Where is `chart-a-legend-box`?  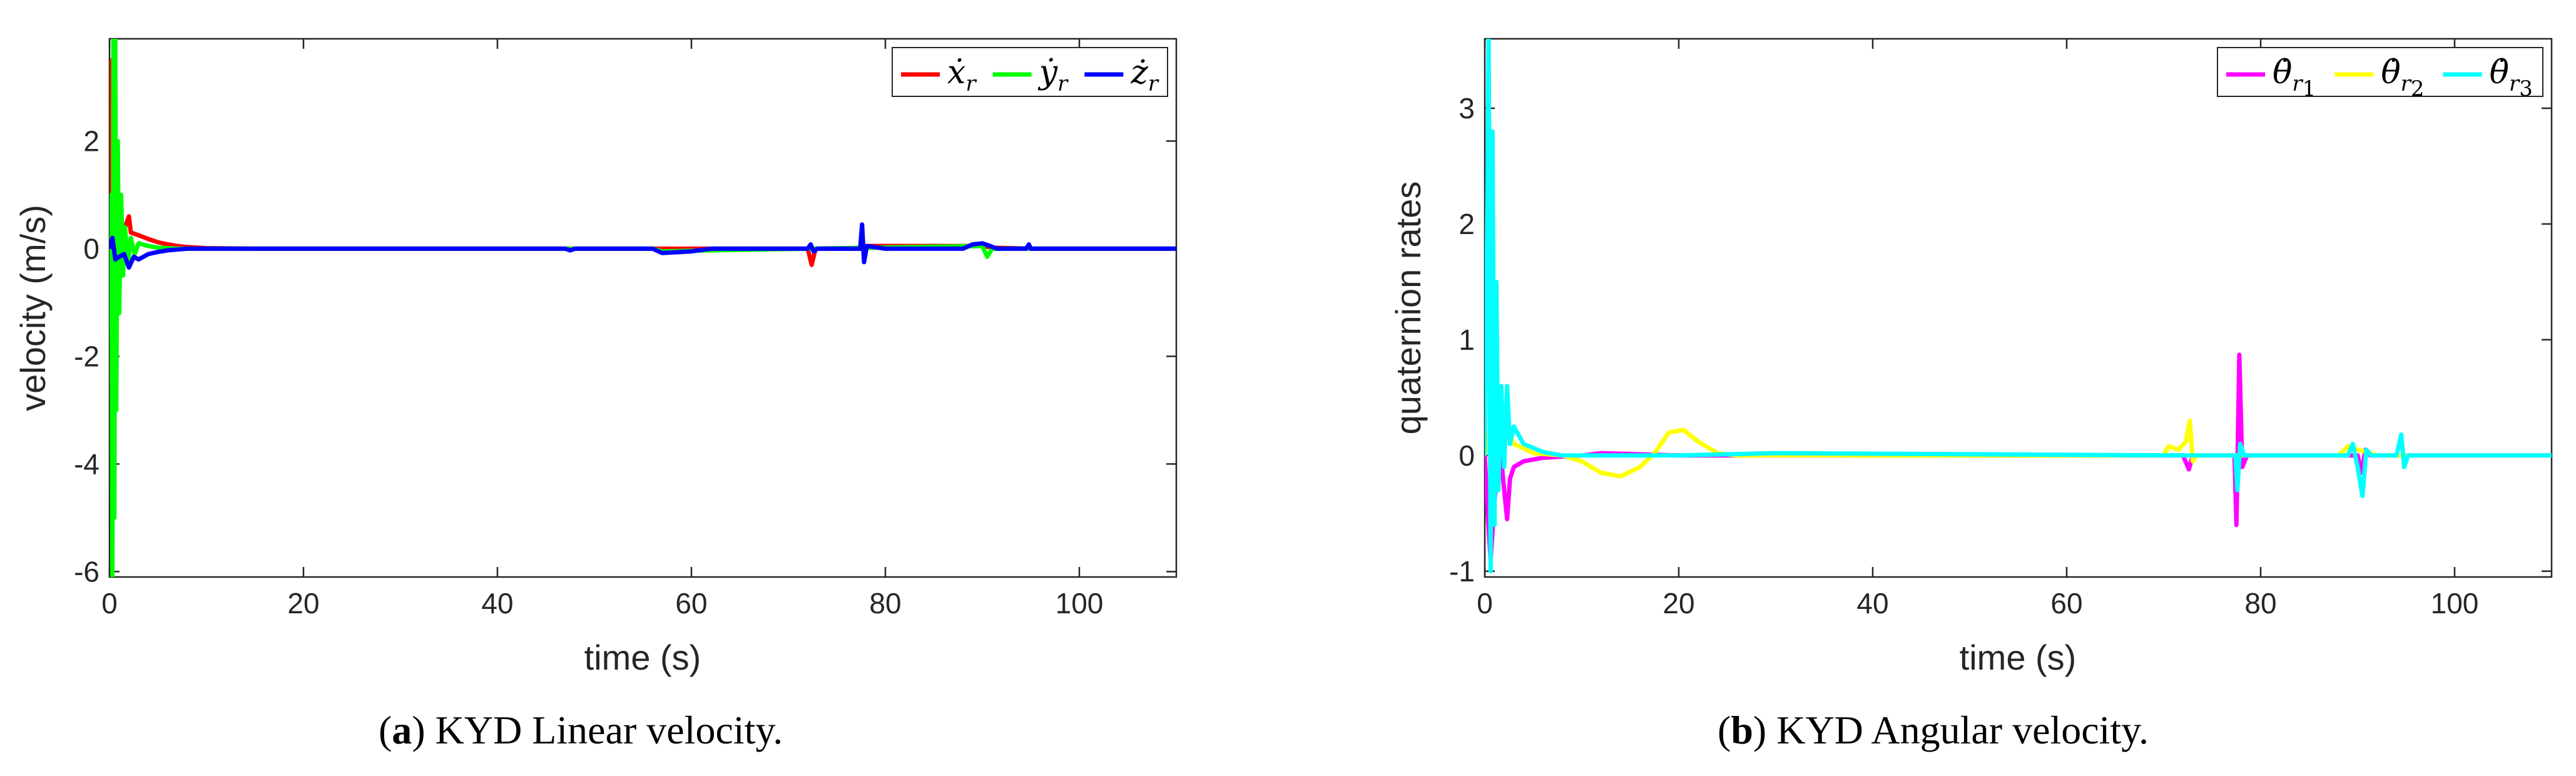 chart-a-legend-box is located at coordinates (1030, 72).